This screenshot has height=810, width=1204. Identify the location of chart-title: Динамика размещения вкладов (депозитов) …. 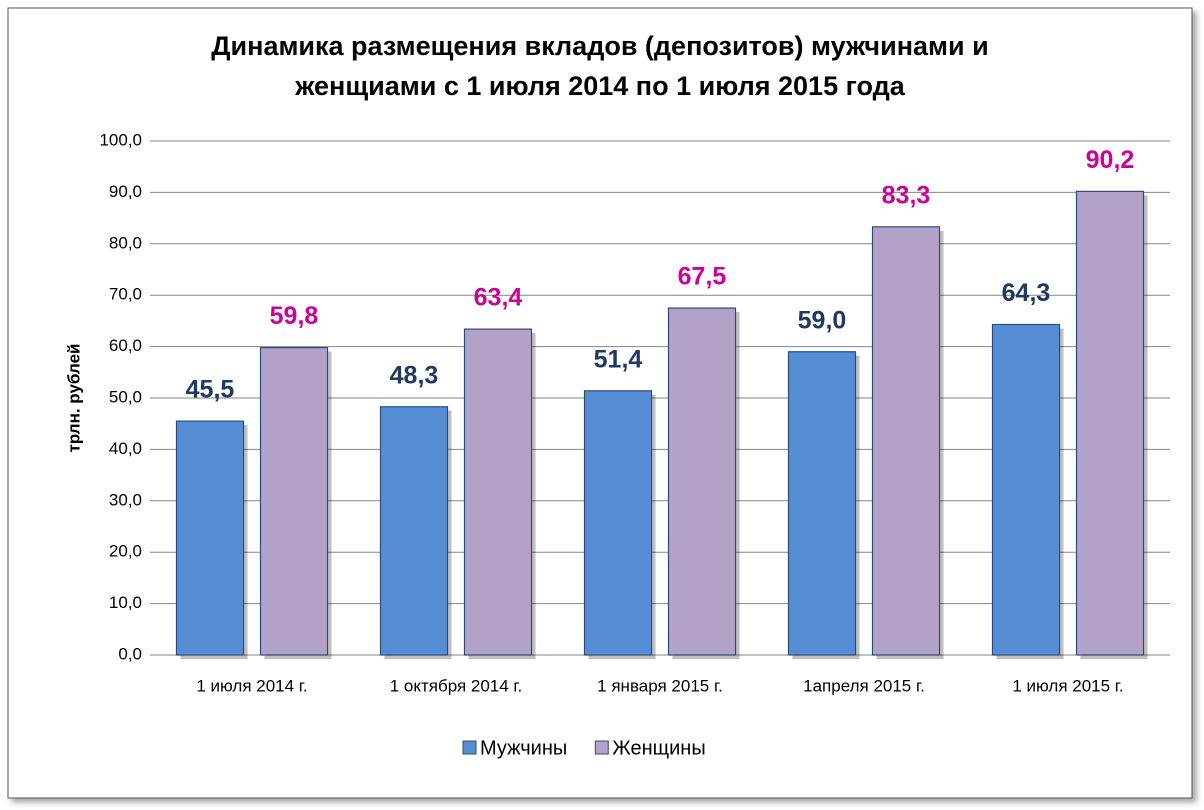
(599, 46).